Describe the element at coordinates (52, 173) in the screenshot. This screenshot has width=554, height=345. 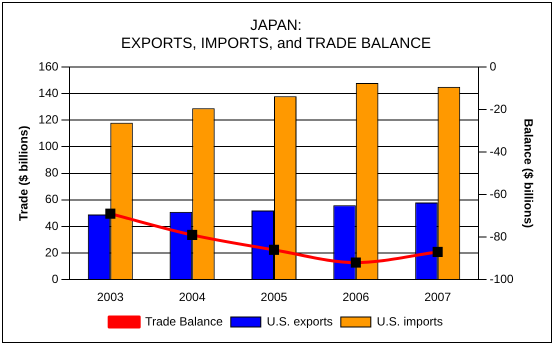
I see `y-tick-label: 80` at that location.